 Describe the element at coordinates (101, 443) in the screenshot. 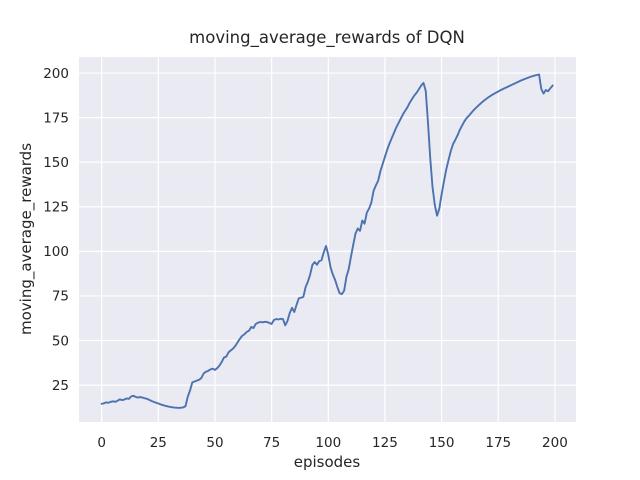

I see `x-tick-label-0: 0` at that location.